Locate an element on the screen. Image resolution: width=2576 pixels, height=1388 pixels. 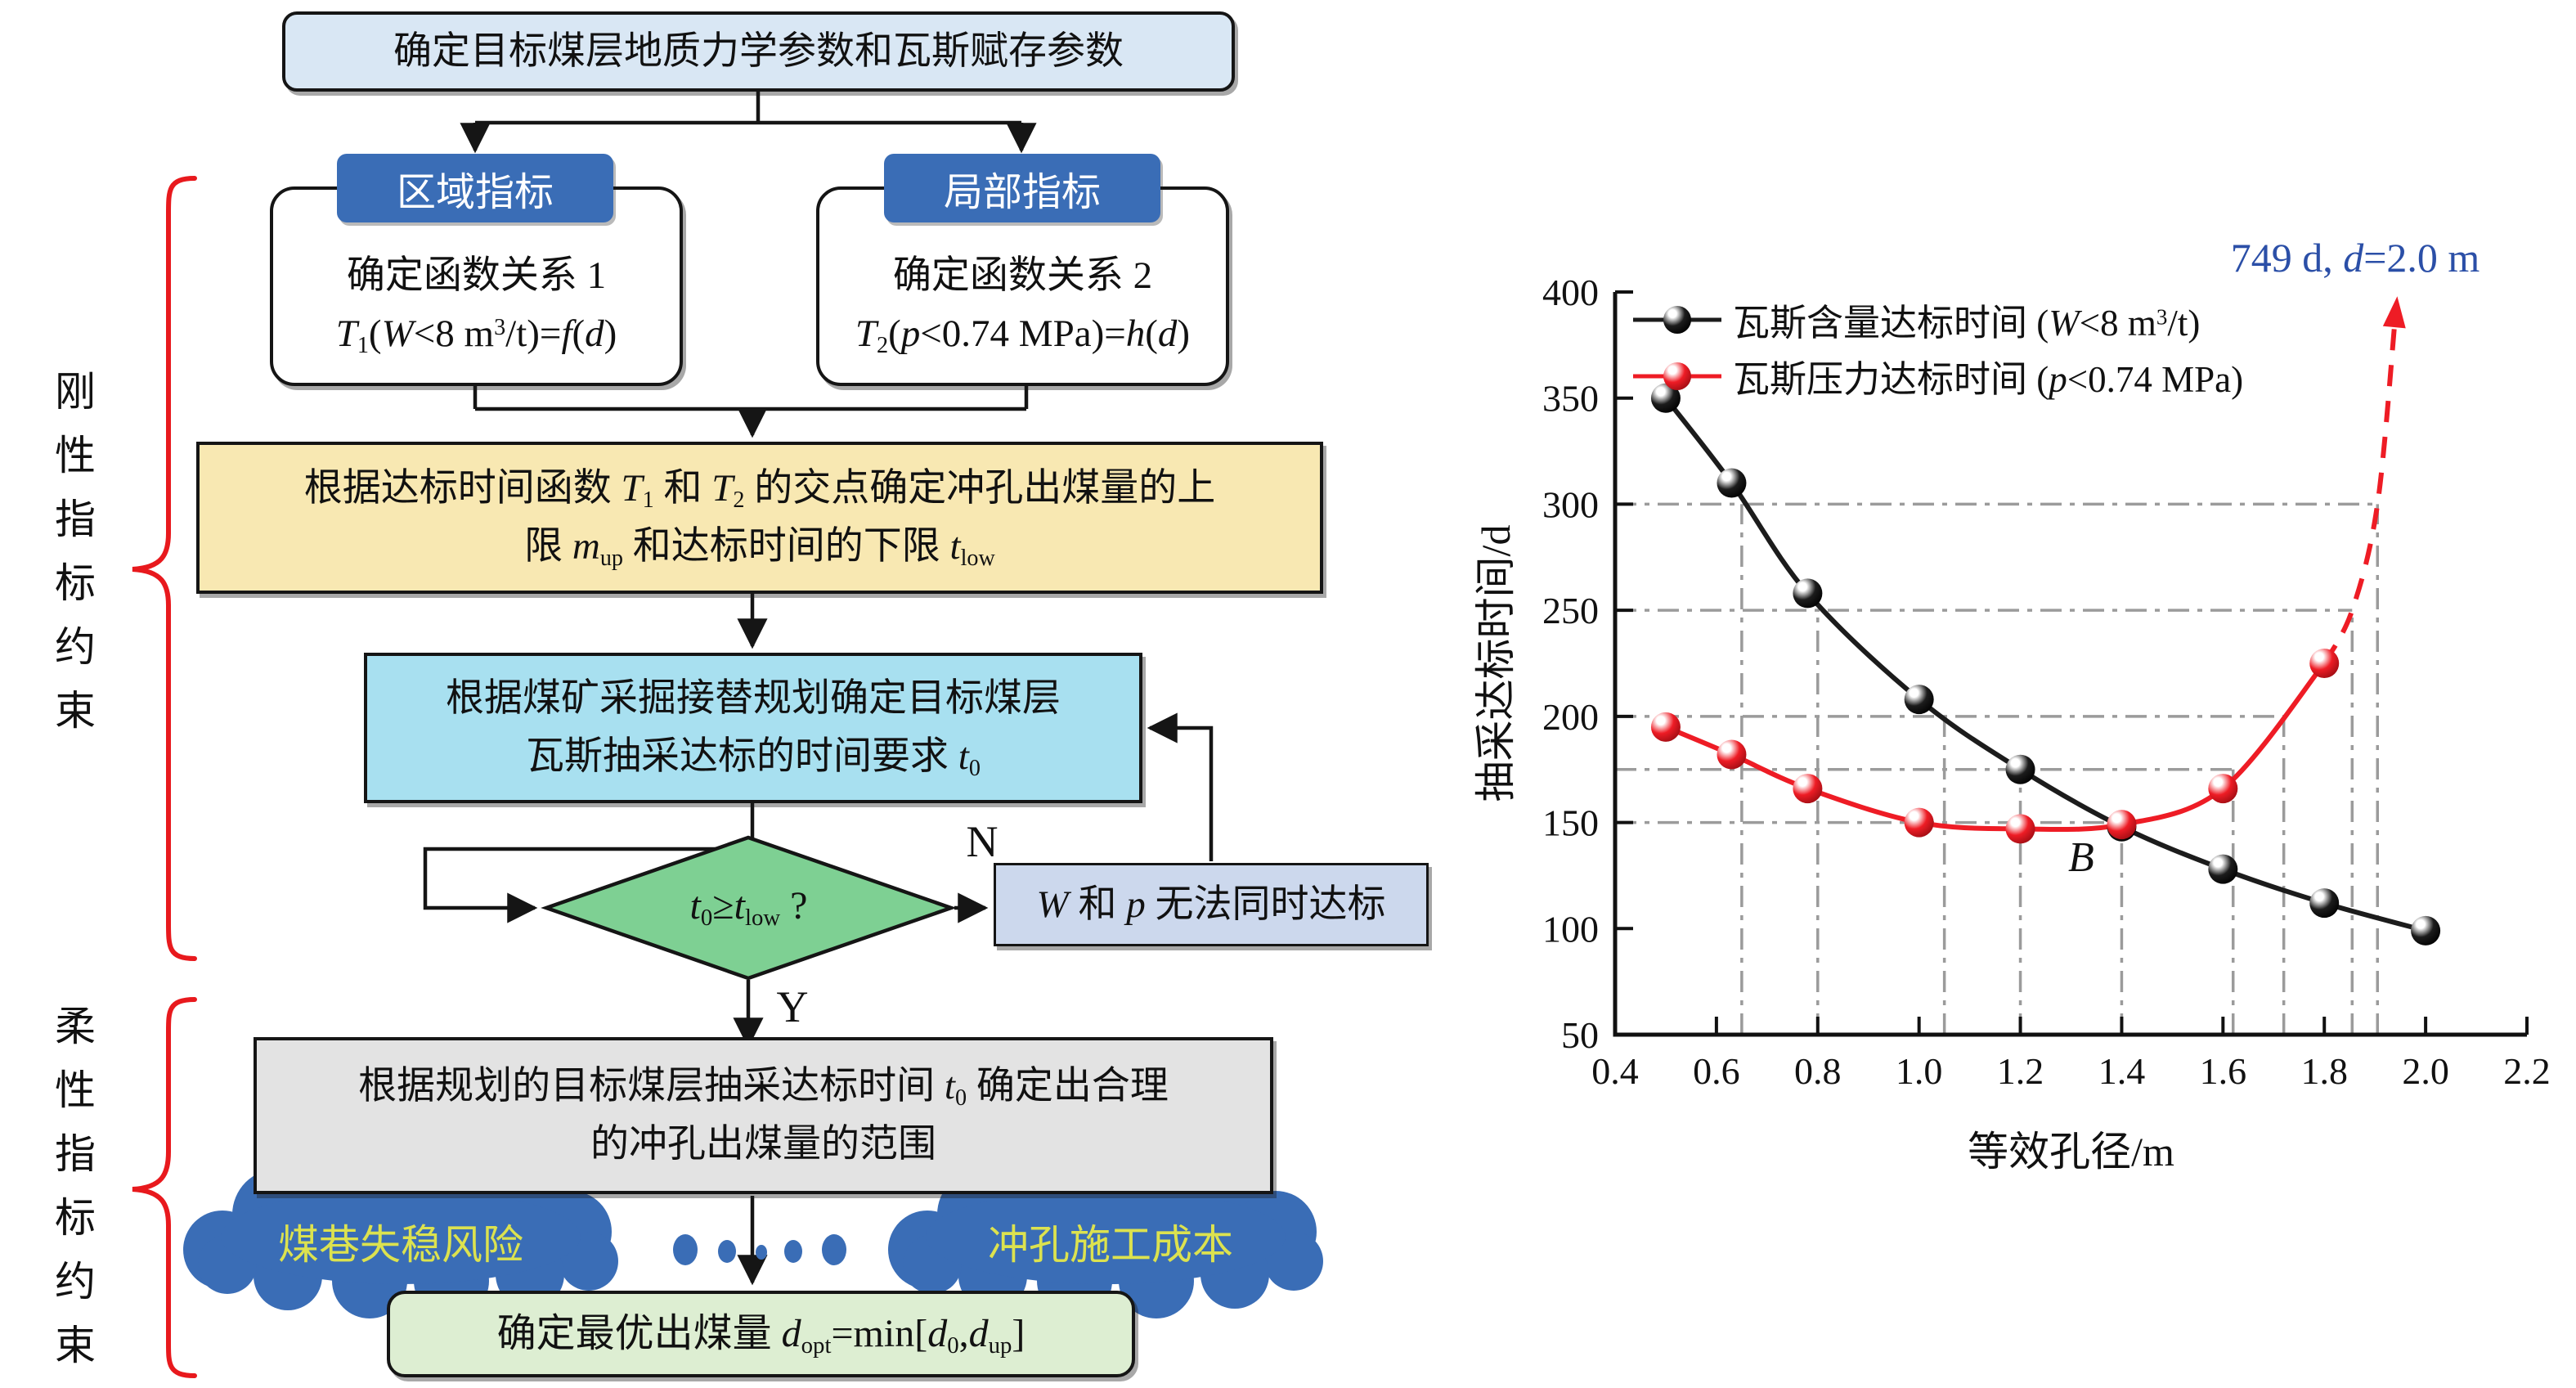
schedule-line2: 瓦斯抽采达标的时间要求 t0 is located at coordinates (753, 758).